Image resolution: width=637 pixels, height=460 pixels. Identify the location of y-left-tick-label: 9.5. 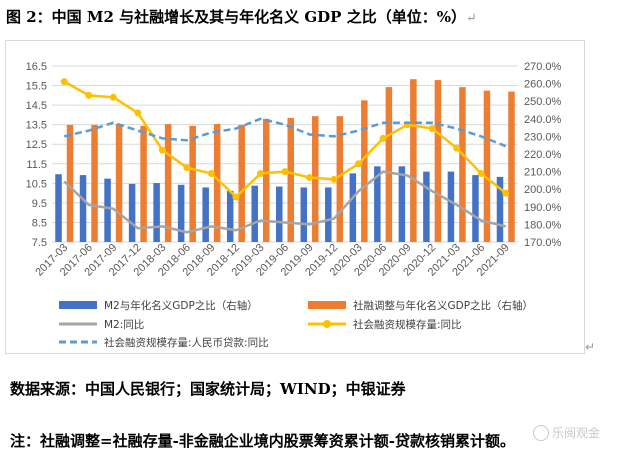
(39, 204).